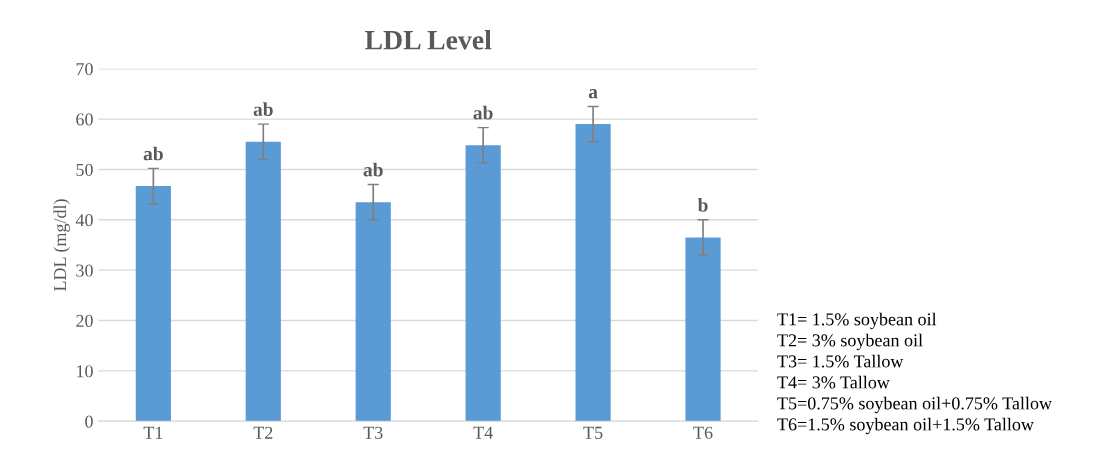 The width and height of the screenshot is (1118, 452). What do you see at coordinates (914, 405) in the screenshot?
I see `text: T5=0.75% soybean oil+0.75% Tallow` at bounding box center [914, 405].